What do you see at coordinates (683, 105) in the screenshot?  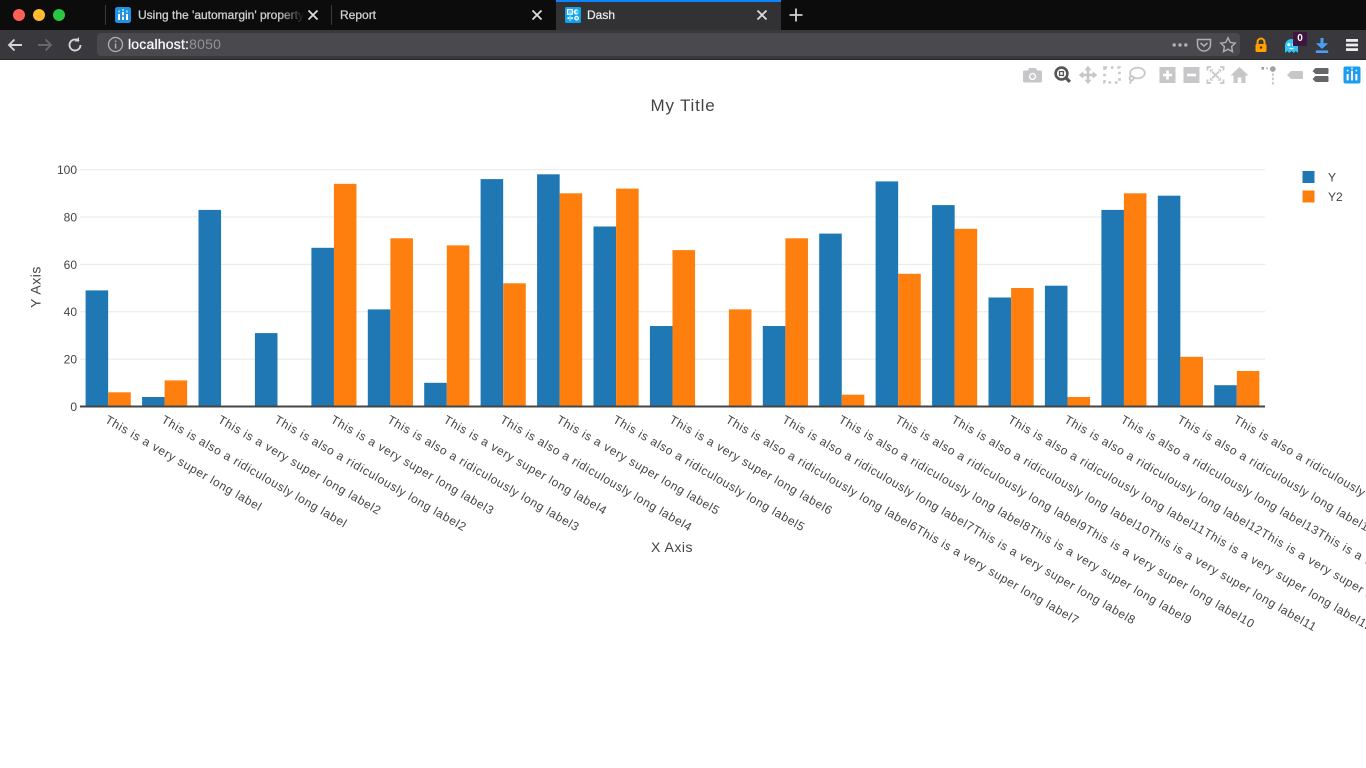 I see `svg-text: My Title` at bounding box center [683, 105].